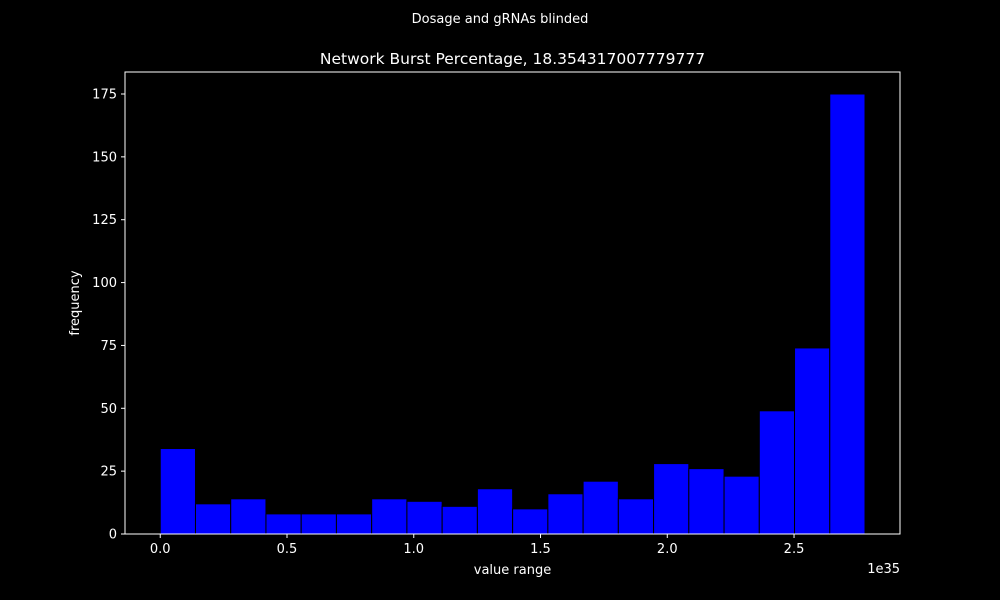 Image resolution: width=1000 pixels, height=600 pixels. What do you see at coordinates (104, 220) in the screenshot?
I see `y-tick-label: 125` at bounding box center [104, 220].